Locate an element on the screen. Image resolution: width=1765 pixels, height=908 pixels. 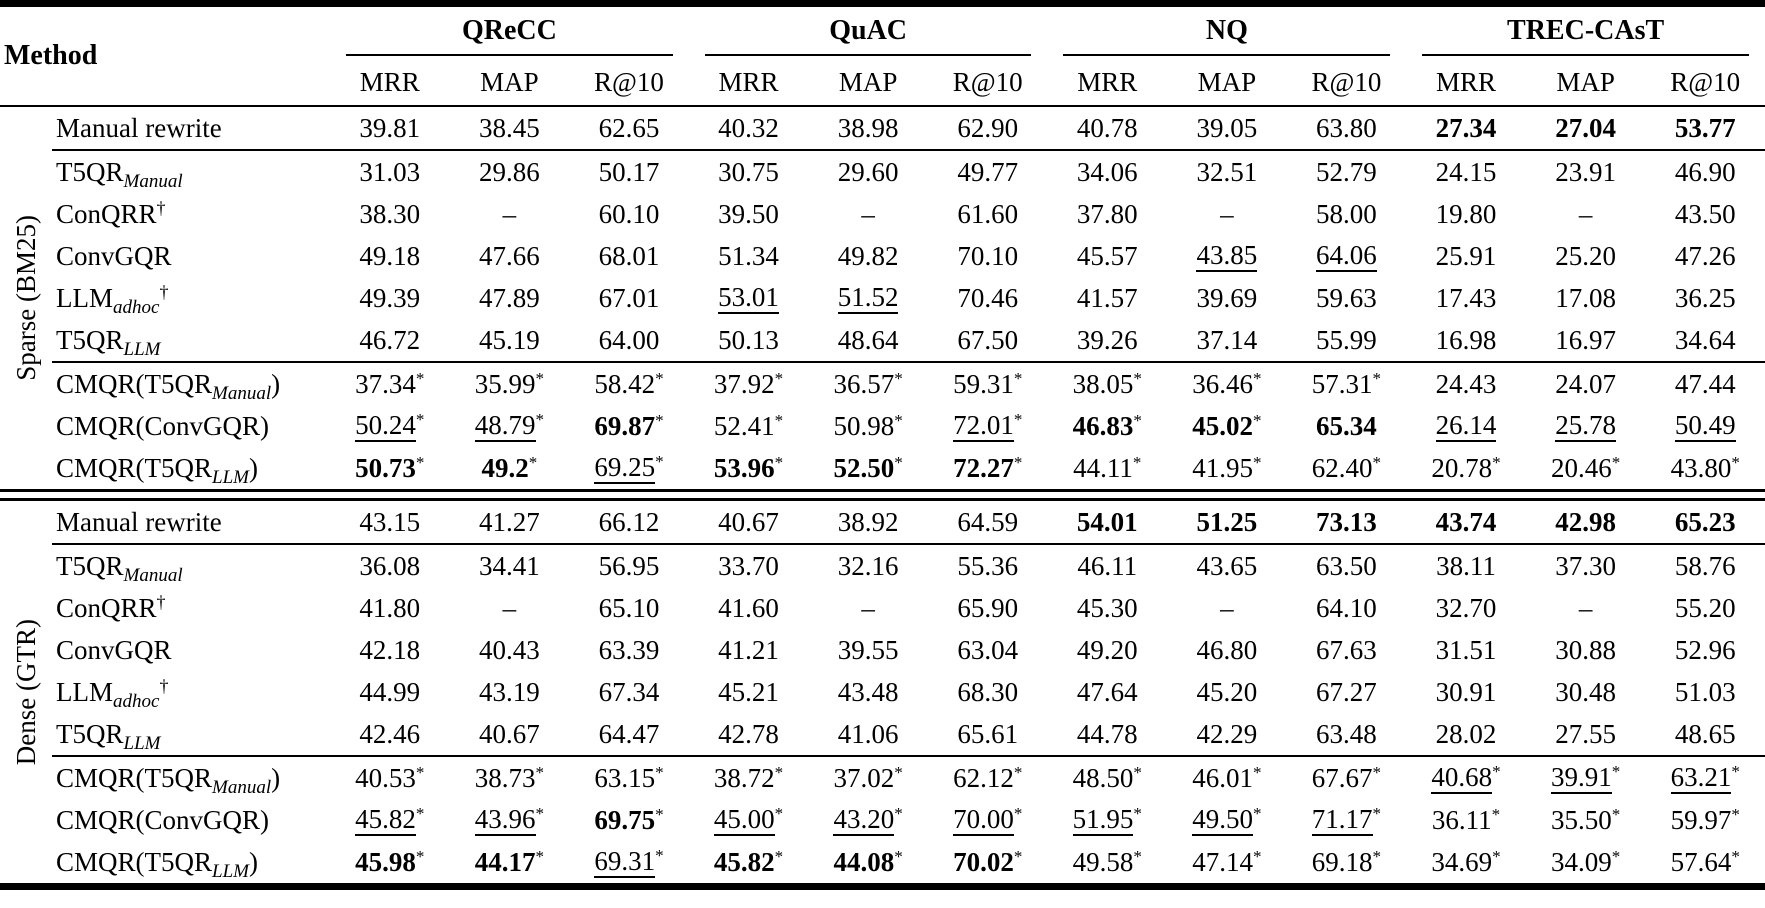
value-text: 61.60 is located at coordinates (988, 213).